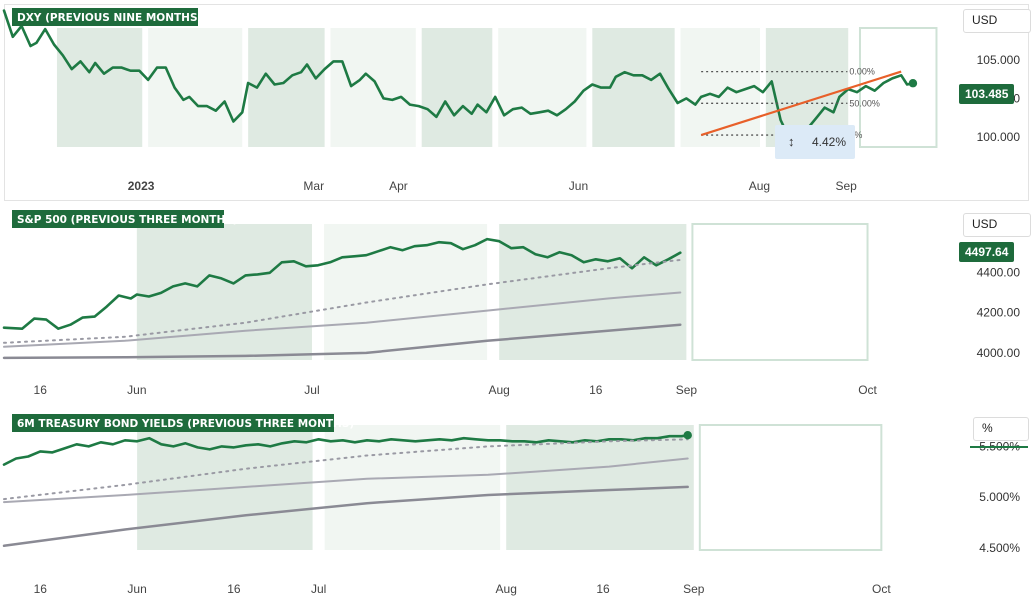 Image resolution: width=1036 pixels, height=609 pixels. What do you see at coordinates (398, 186) in the screenshot?
I see `dxy-xtick-label: Apr` at bounding box center [398, 186].